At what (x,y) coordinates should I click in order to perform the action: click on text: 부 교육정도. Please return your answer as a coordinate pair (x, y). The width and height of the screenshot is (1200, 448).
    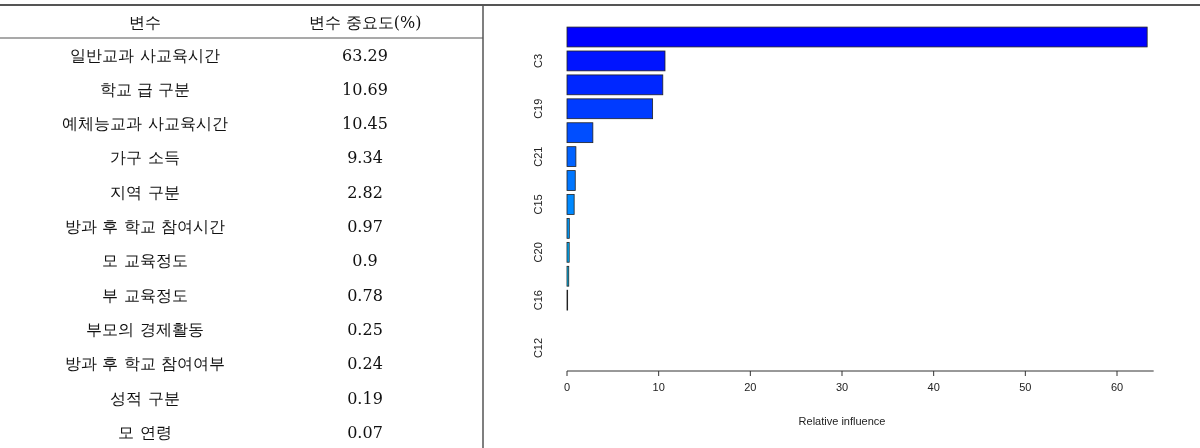
    Looking at the image, I should click on (145, 295).